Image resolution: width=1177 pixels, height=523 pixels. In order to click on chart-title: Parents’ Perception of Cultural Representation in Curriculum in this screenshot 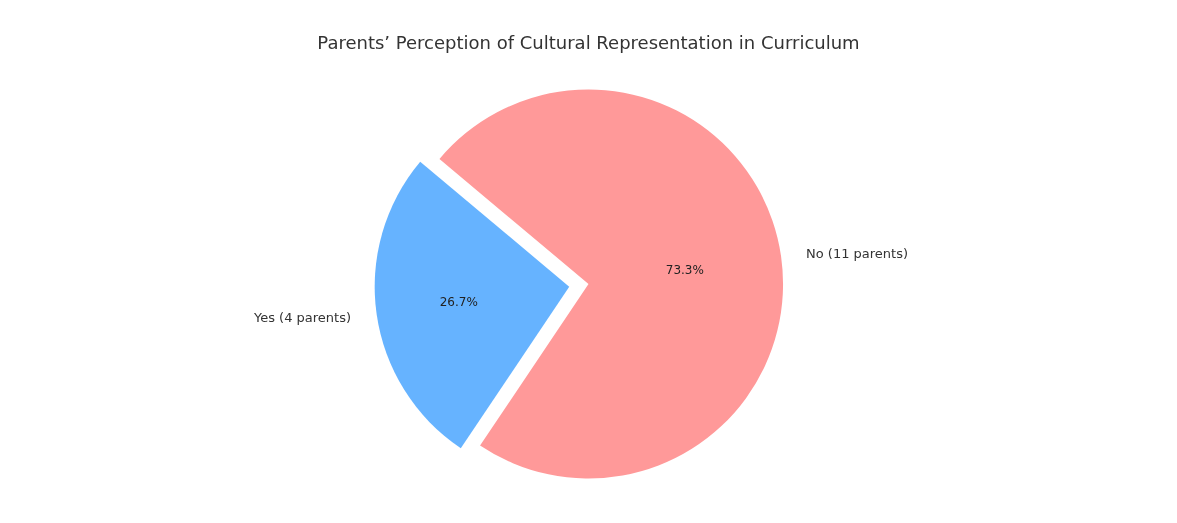, I will do `click(588, 43)`.